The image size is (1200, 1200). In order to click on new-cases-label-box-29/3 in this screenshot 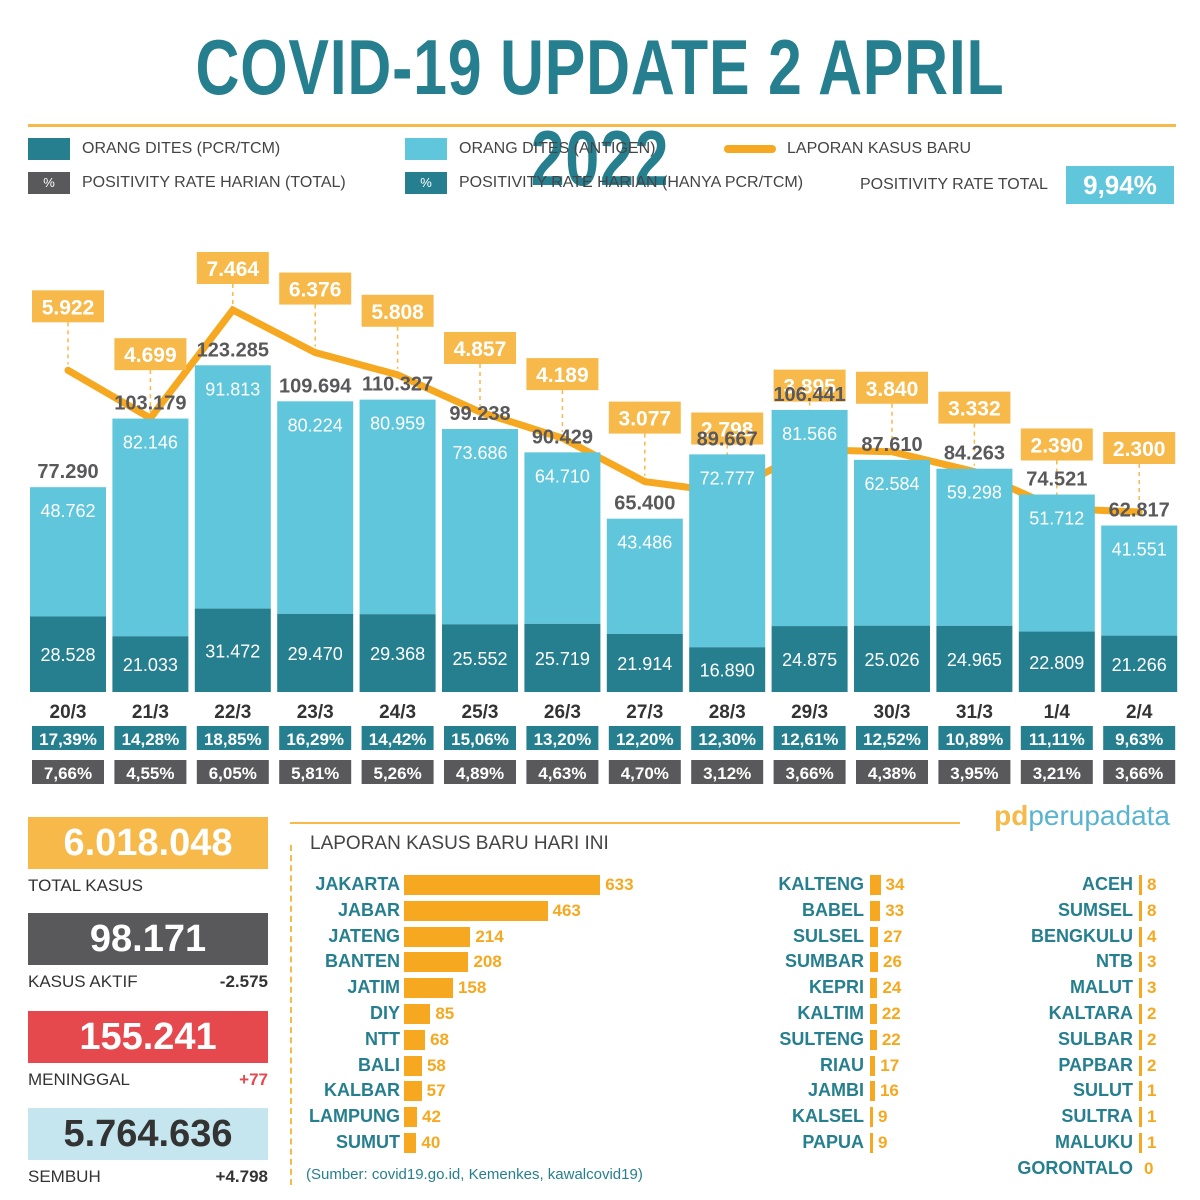, I will do `click(809, 385)`.